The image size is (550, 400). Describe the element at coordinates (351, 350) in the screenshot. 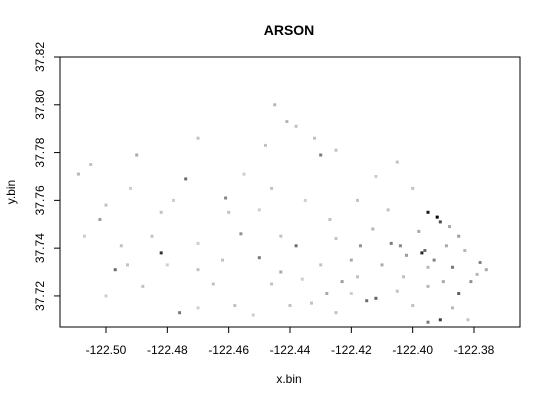

I see `x-tick-label: -122.42` at that location.